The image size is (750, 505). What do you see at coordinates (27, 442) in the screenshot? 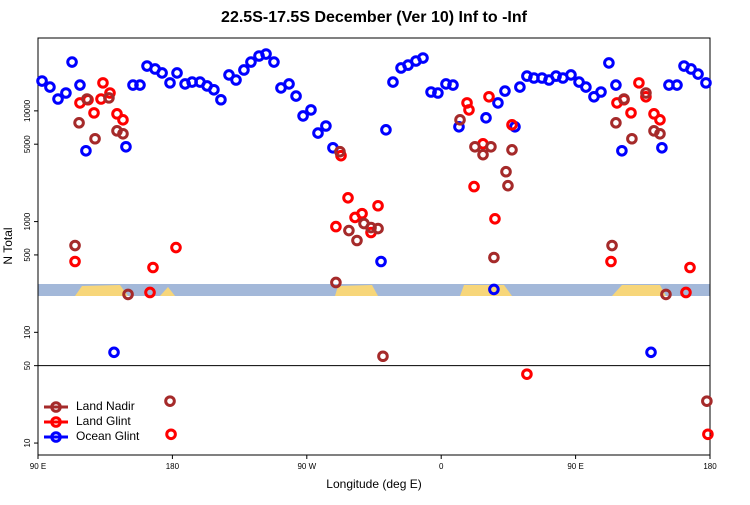
I see `y-tick-label: 10` at bounding box center [27, 442].